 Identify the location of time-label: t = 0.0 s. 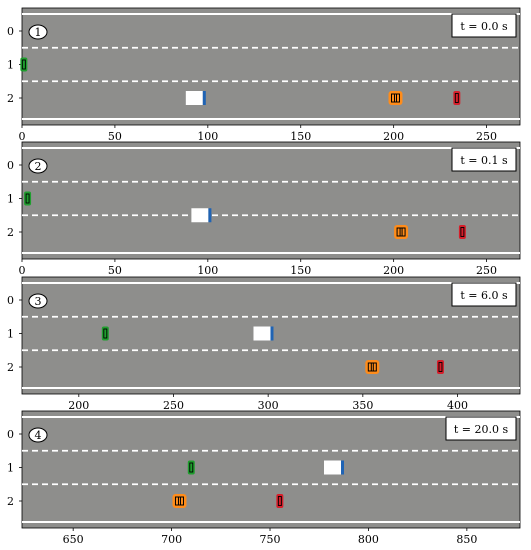
(484, 26).